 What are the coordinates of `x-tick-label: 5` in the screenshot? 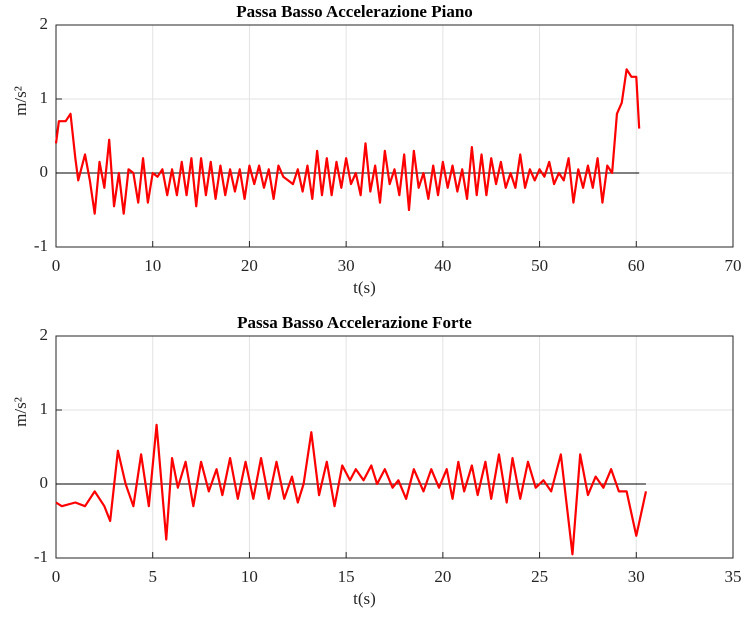 It's located at (152, 576).